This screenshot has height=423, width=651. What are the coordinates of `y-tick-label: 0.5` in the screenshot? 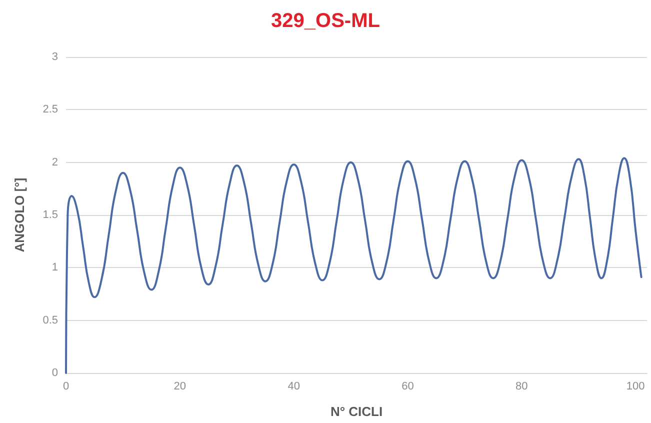 It's located at (50, 320).